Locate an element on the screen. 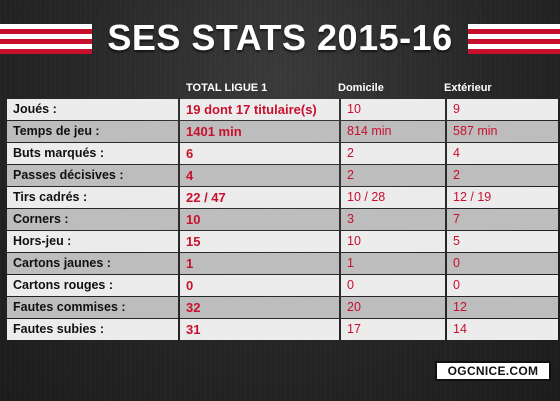 Image resolution: width=560 pixels, height=401 pixels. table-row: Fautes subies : 31 17 14 is located at coordinates (282, 329).